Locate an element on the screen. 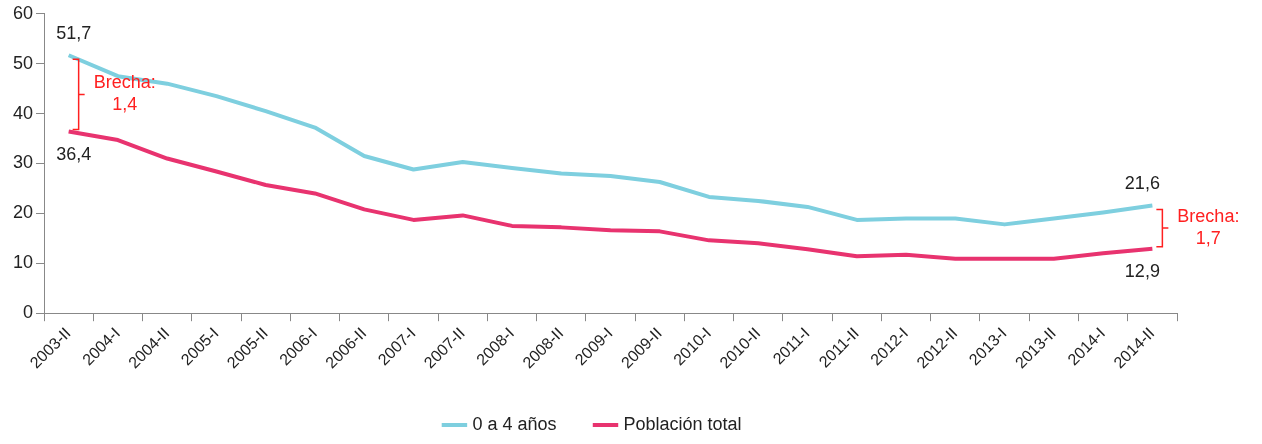 Image resolution: width=1262 pixels, height=444 pixels. y-tick-label: 0 is located at coordinates (28, 312).